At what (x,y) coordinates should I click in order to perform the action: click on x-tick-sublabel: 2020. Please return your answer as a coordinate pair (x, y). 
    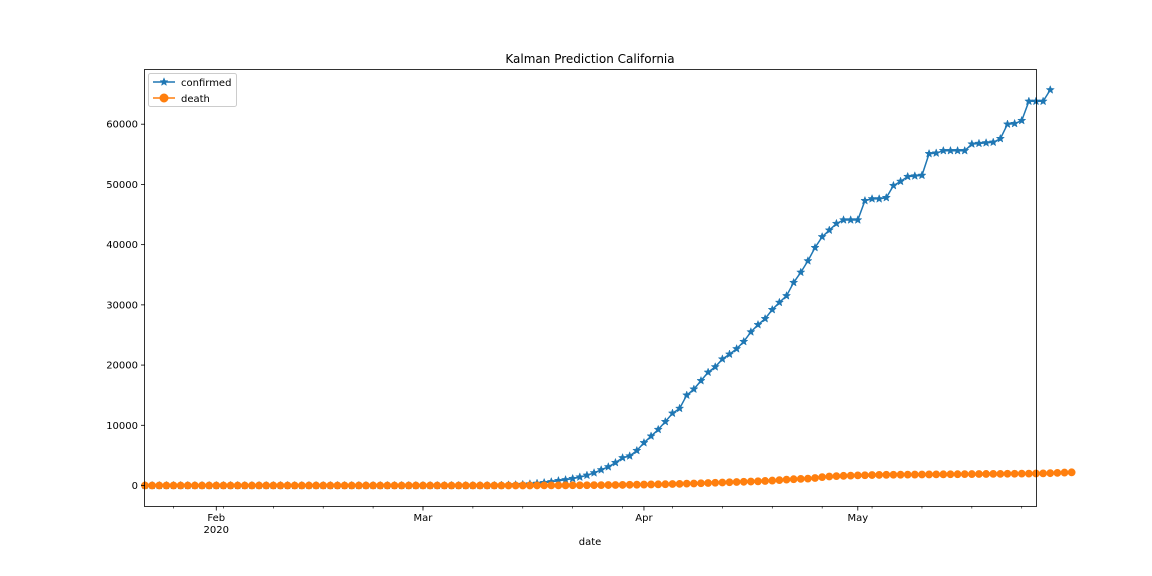
    Looking at the image, I should click on (216, 530).